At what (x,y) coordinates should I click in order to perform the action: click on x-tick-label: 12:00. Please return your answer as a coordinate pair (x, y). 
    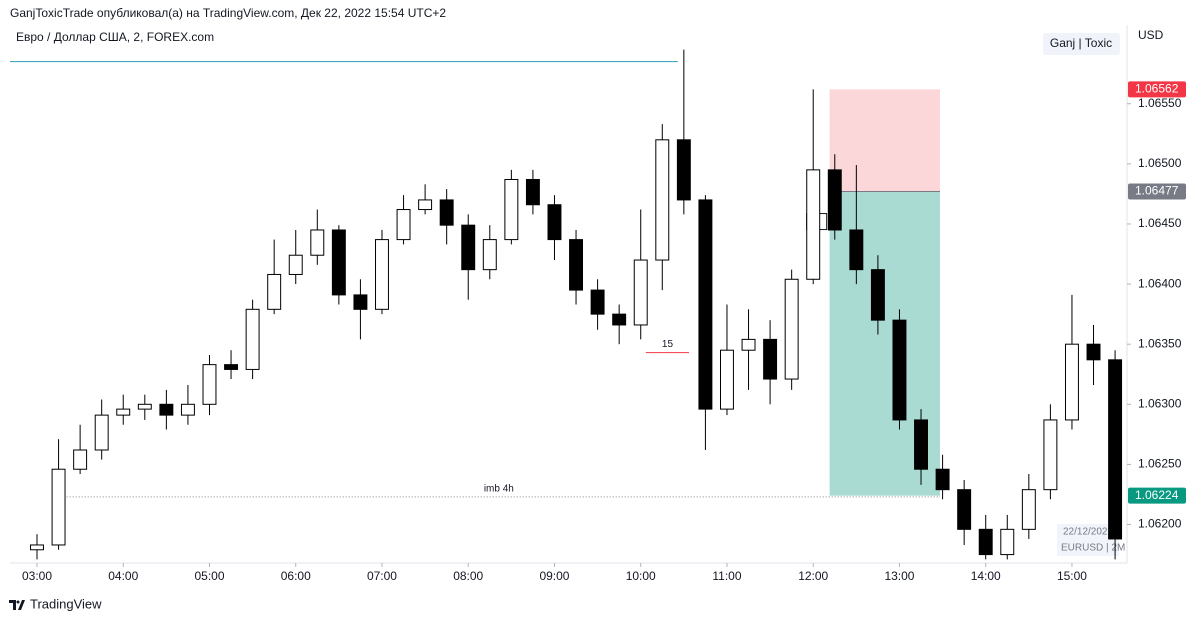
    Looking at the image, I should click on (813, 576).